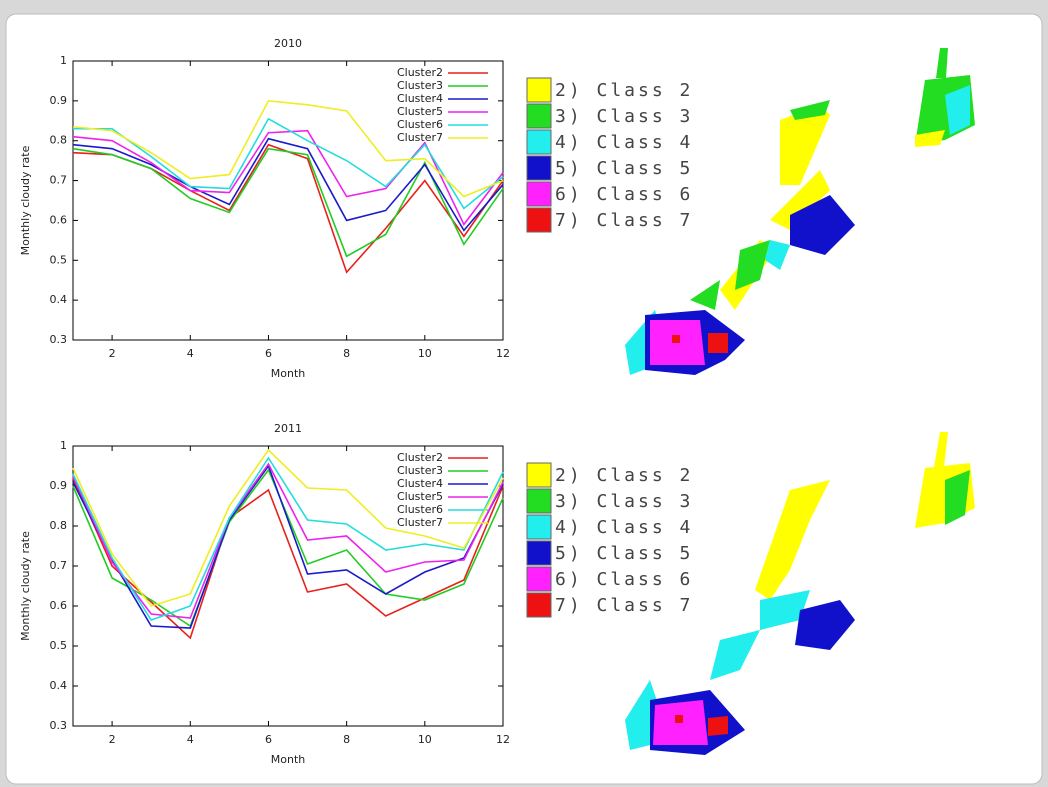 Image resolution: width=1048 pixels, height=787 pixels. Describe the element at coordinates (288, 43) in the screenshot. I see `chart-title: 2010` at that location.